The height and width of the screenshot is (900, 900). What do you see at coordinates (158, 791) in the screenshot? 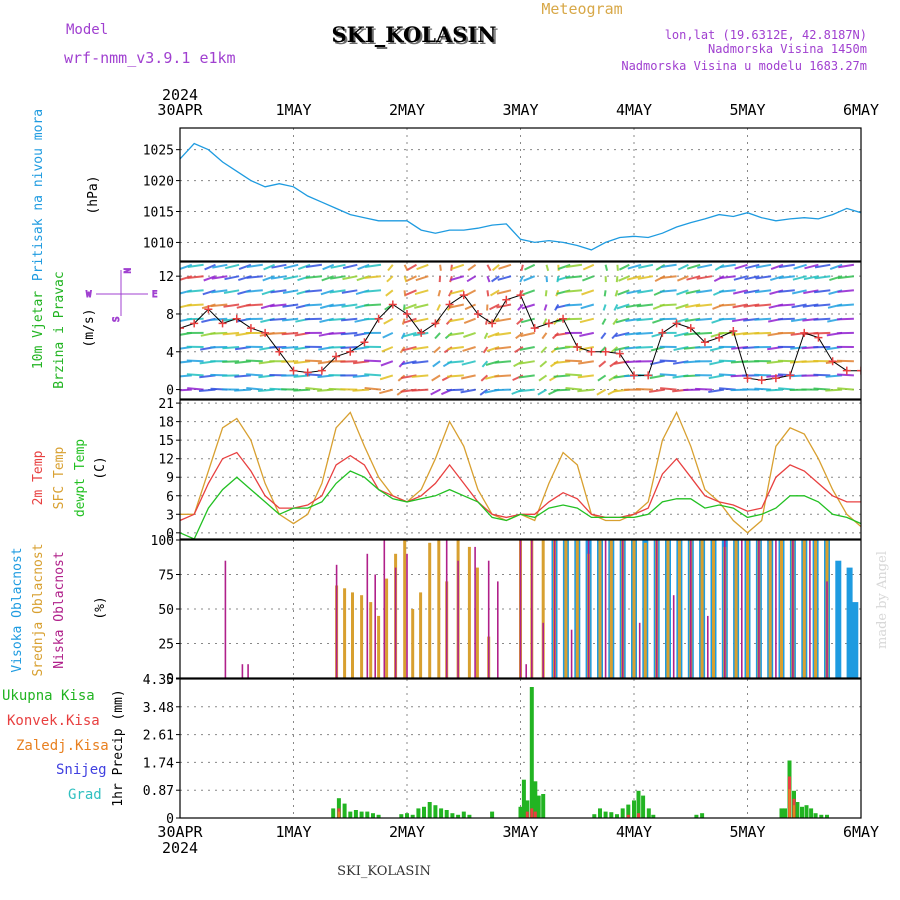
I see `y-tick-label: 0.87` at bounding box center [158, 791].